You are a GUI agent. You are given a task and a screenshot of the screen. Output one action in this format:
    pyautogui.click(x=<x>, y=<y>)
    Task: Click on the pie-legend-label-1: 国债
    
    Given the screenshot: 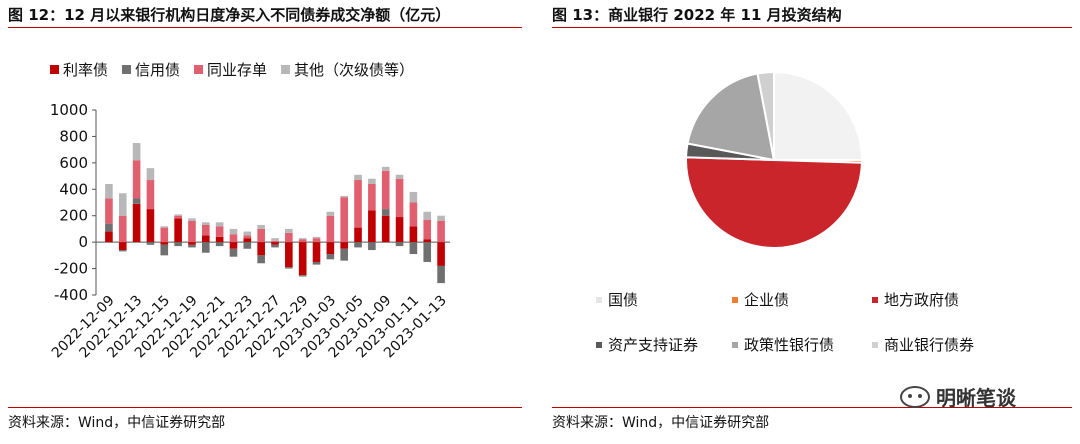 What is the action you would take?
    pyautogui.click(x=623, y=300)
    